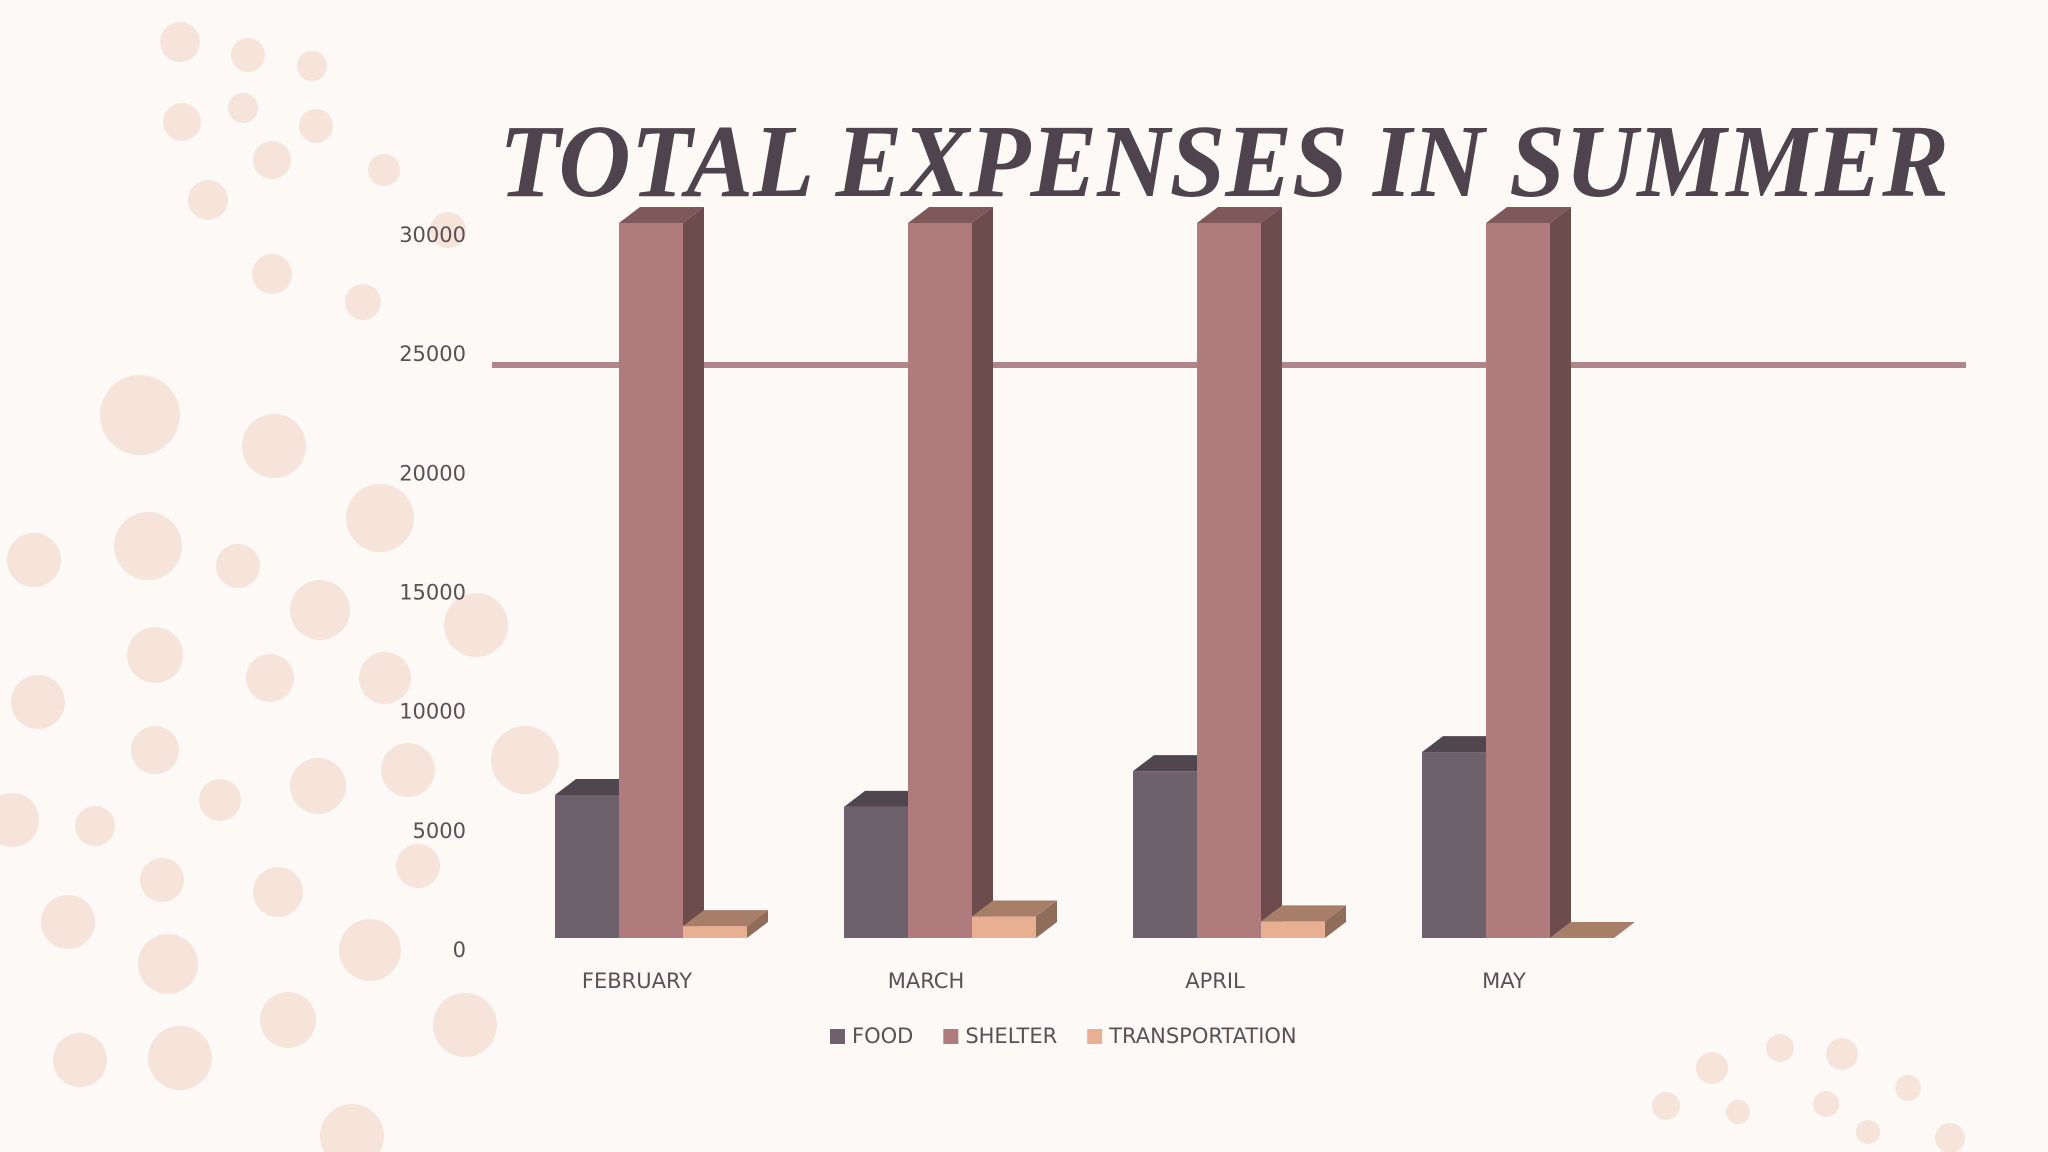  I want to click on y-tick-label: 15000, so click(432, 593).